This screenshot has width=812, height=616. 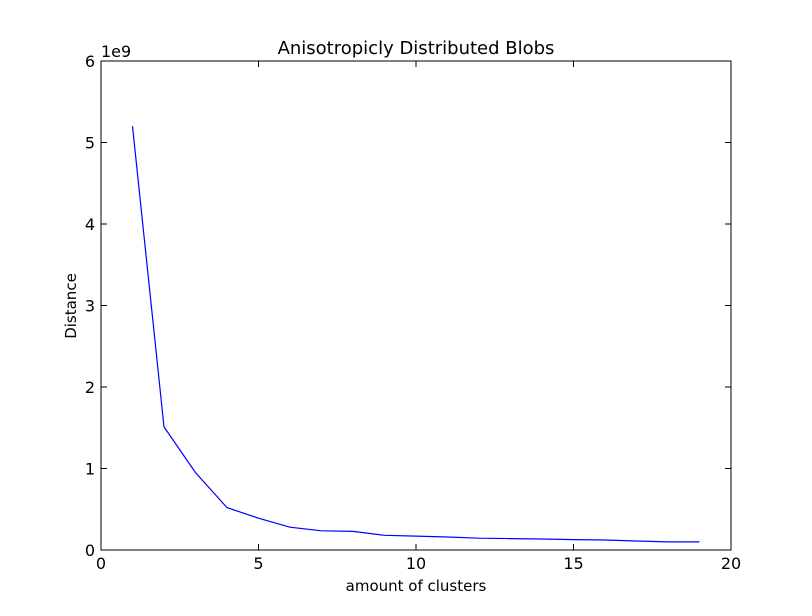 What do you see at coordinates (731, 563) in the screenshot?
I see `x-tick-label: 20` at bounding box center [731, 563].